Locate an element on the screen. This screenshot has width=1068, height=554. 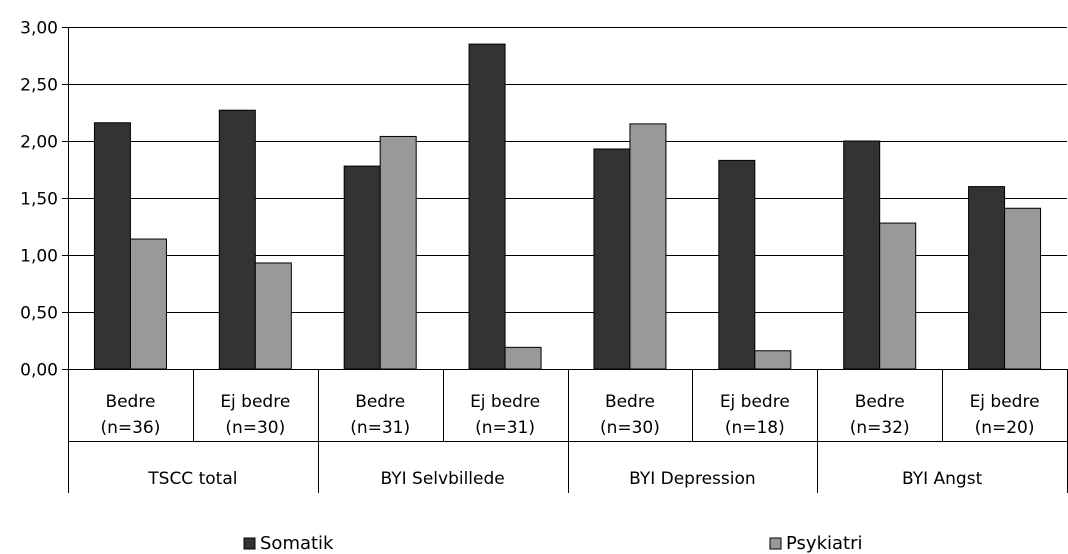
category-count-label: (n=36) is located at coordinates (130, 428).